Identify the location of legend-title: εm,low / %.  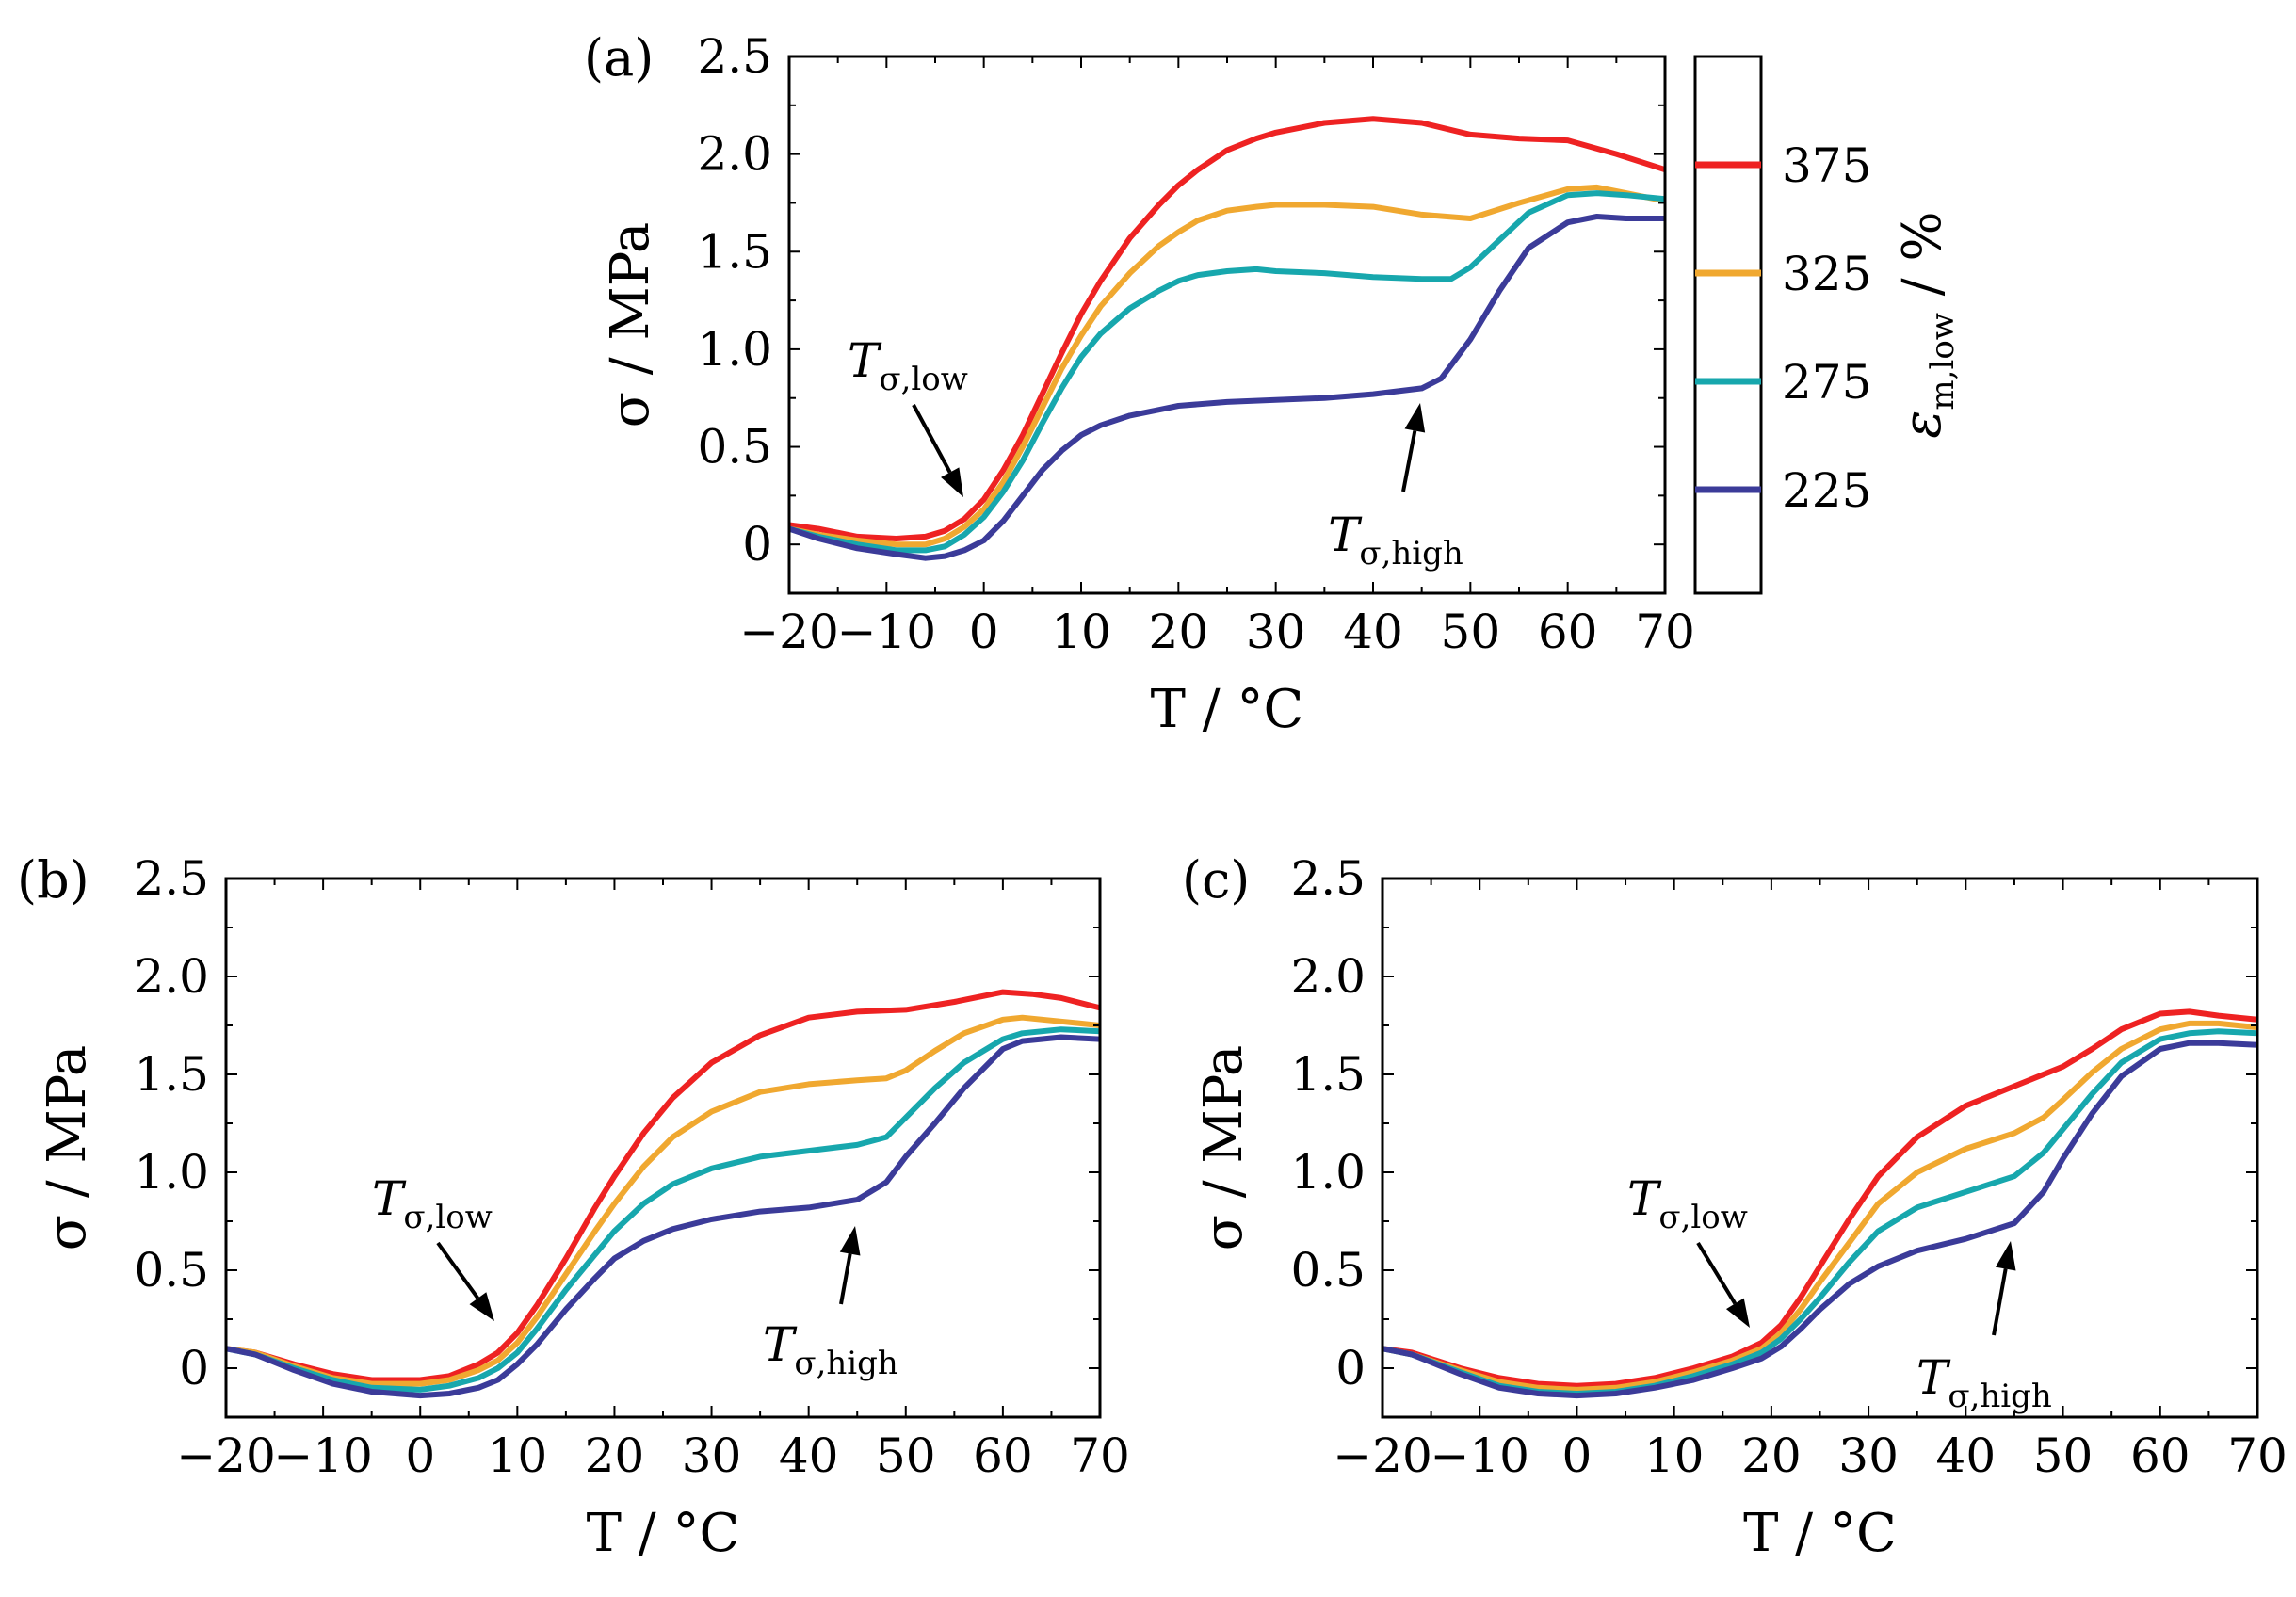
(1927, 324).